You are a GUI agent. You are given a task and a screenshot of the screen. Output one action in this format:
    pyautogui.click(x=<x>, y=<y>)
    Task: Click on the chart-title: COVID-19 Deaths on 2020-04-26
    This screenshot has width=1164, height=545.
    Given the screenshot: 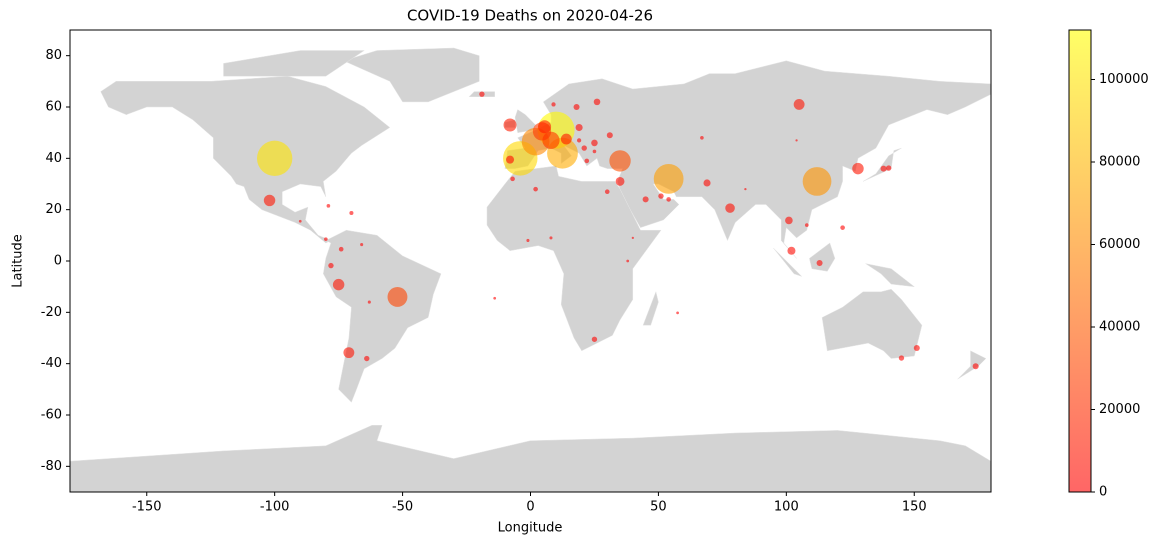 What is the action you would take?
    pyautogui.click(x=530, y=16)
    